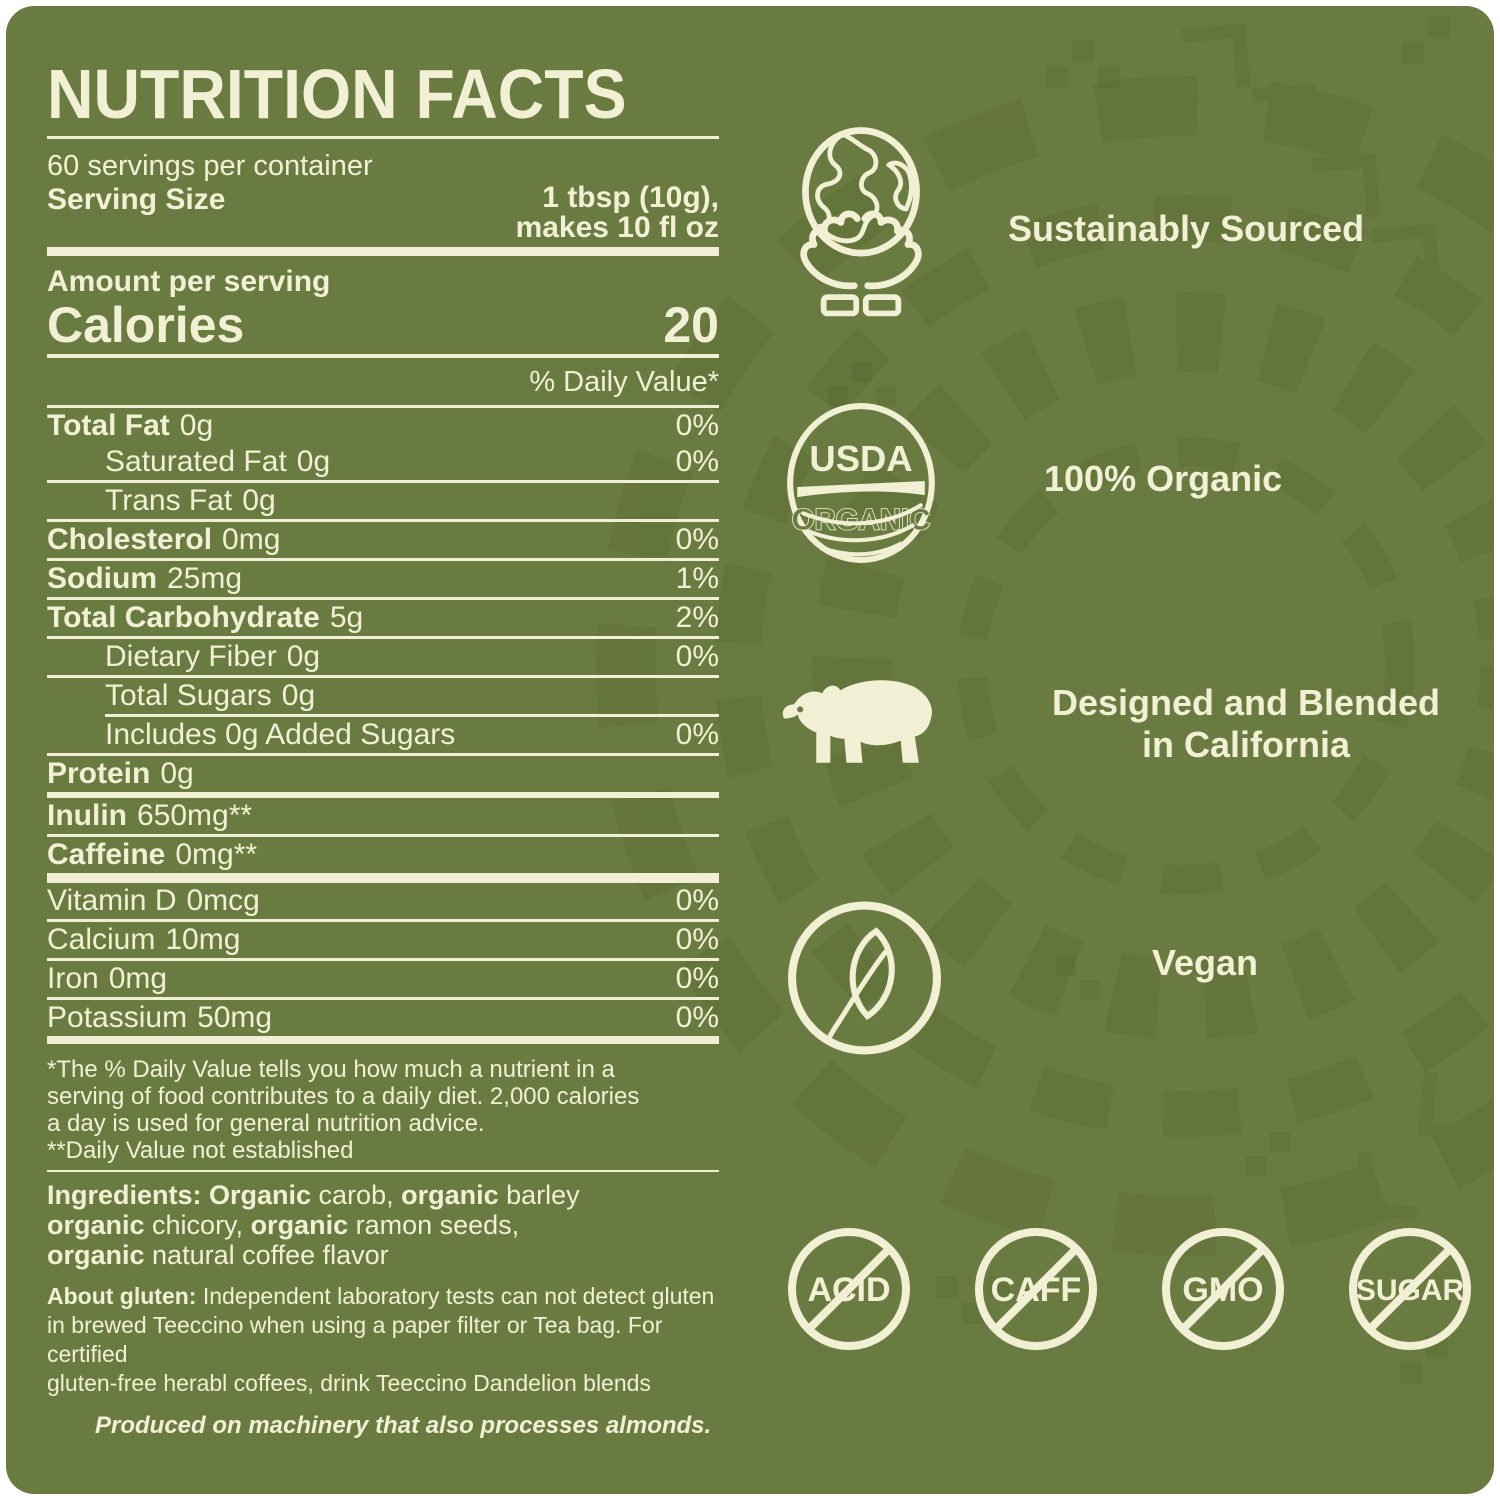 The height and width of the screenshot is (1500, 1500). I want to click on no-gmo-badge: GMO, so click(1223, 1289).